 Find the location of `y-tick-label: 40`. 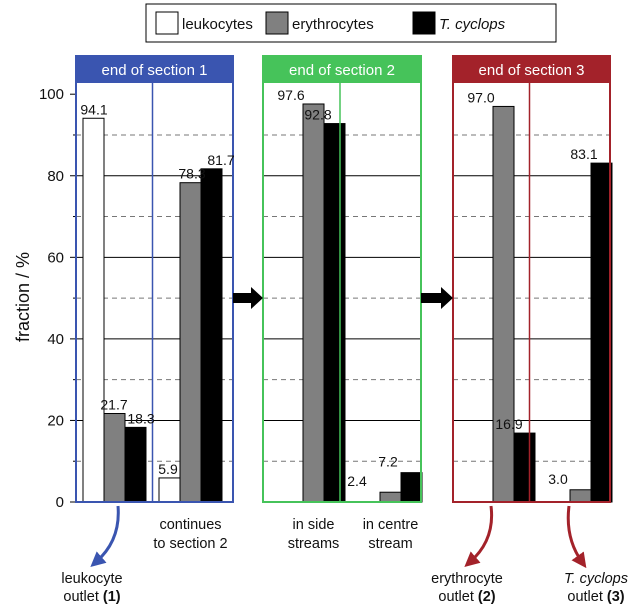

y-tick-label: 40 is located at coordinates (55, 339).